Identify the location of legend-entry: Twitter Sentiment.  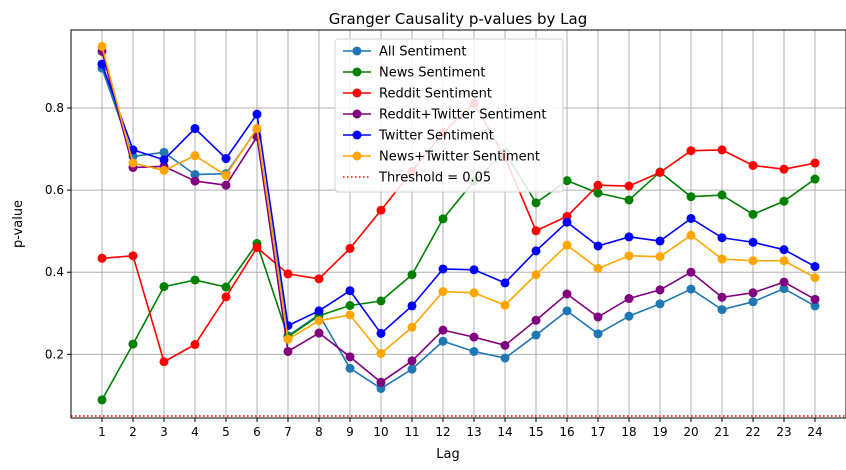
(418, 136).